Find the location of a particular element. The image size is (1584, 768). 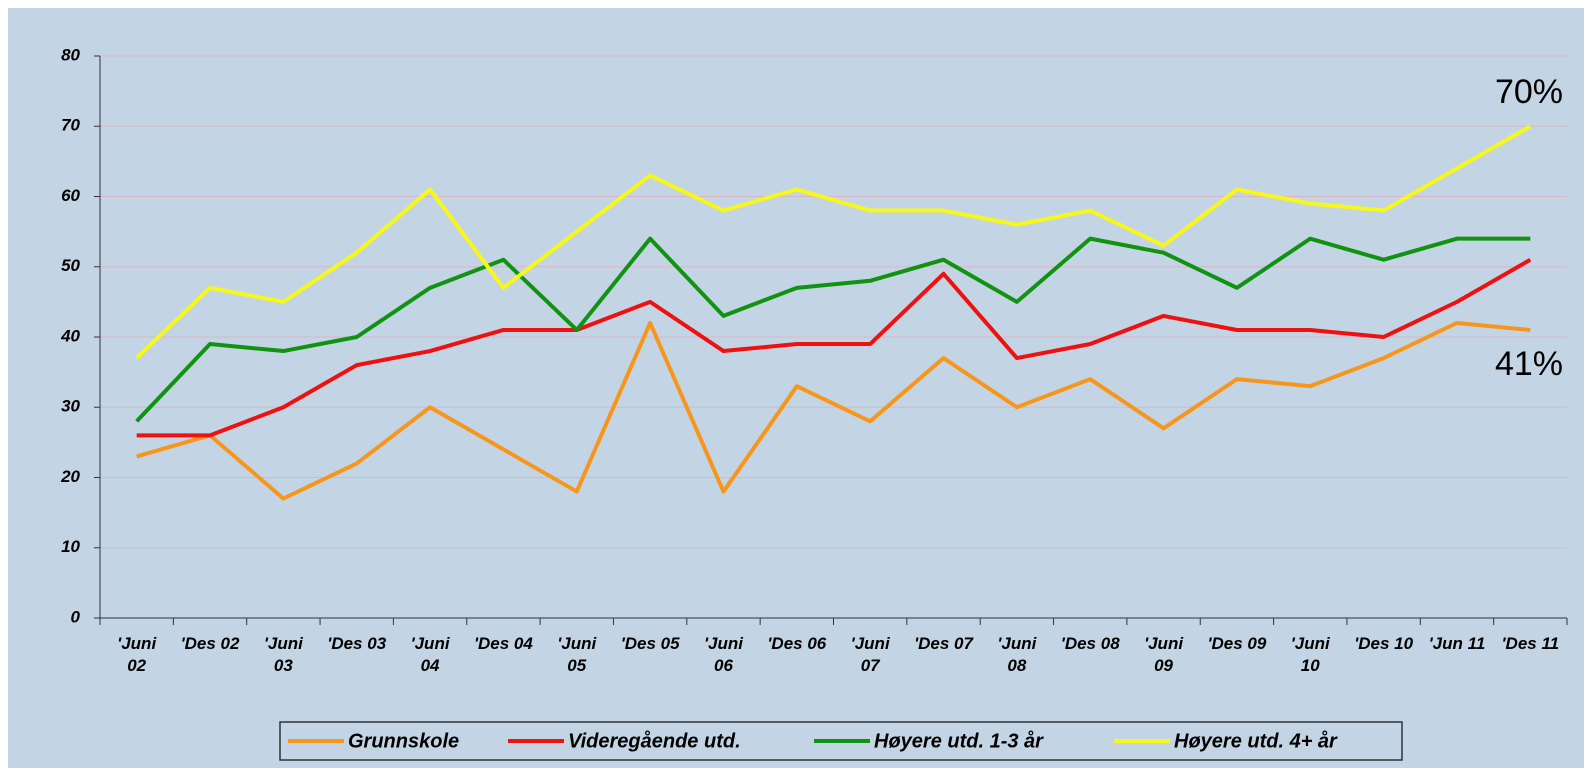

y-tick-label: 0 is located at coordinates (76, 616).